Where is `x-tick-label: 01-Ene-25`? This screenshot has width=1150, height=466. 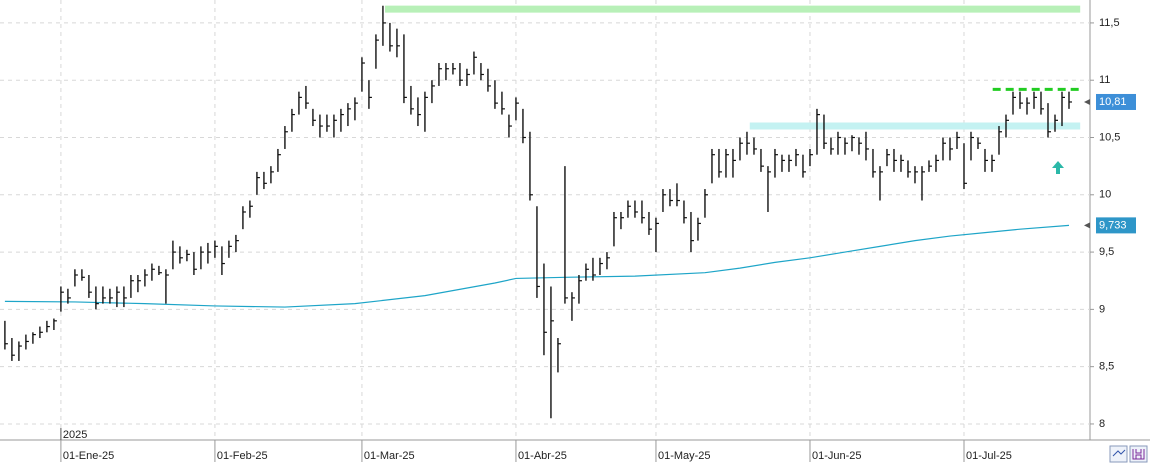 x-tick-label: 01-Ene-25 is located at coordinates (88, 456).